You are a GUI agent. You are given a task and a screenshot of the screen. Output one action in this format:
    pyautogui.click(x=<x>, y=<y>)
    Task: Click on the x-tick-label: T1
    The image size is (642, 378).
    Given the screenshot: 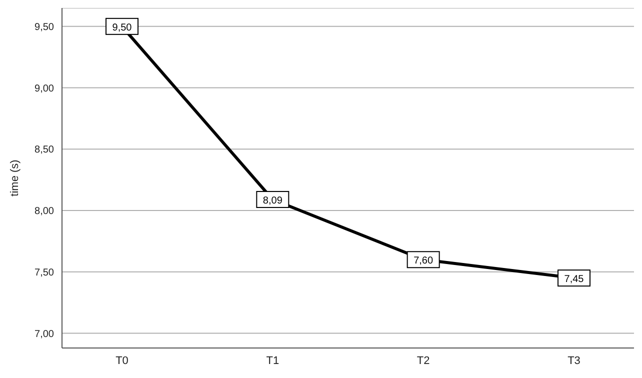 What is the action you would take?
    pyautogui.click(x=273, y=360)
    